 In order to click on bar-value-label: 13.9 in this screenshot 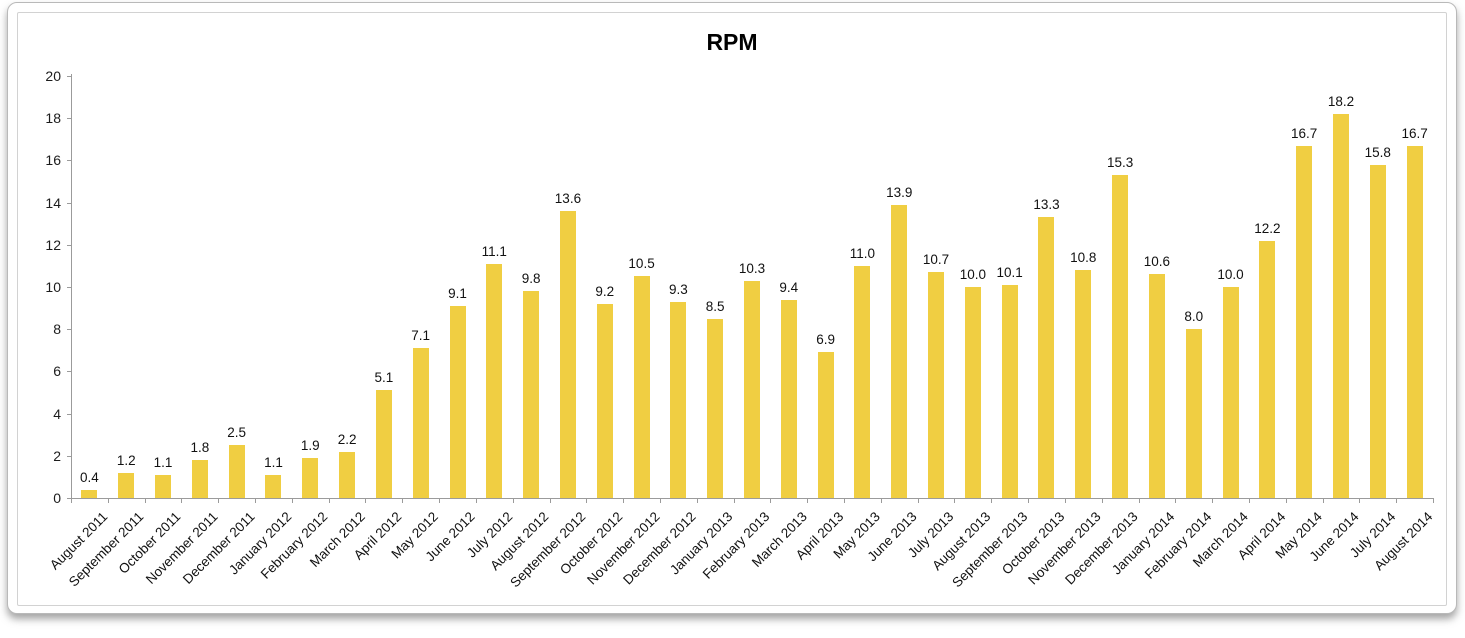, I will do `click(899, 192)`.